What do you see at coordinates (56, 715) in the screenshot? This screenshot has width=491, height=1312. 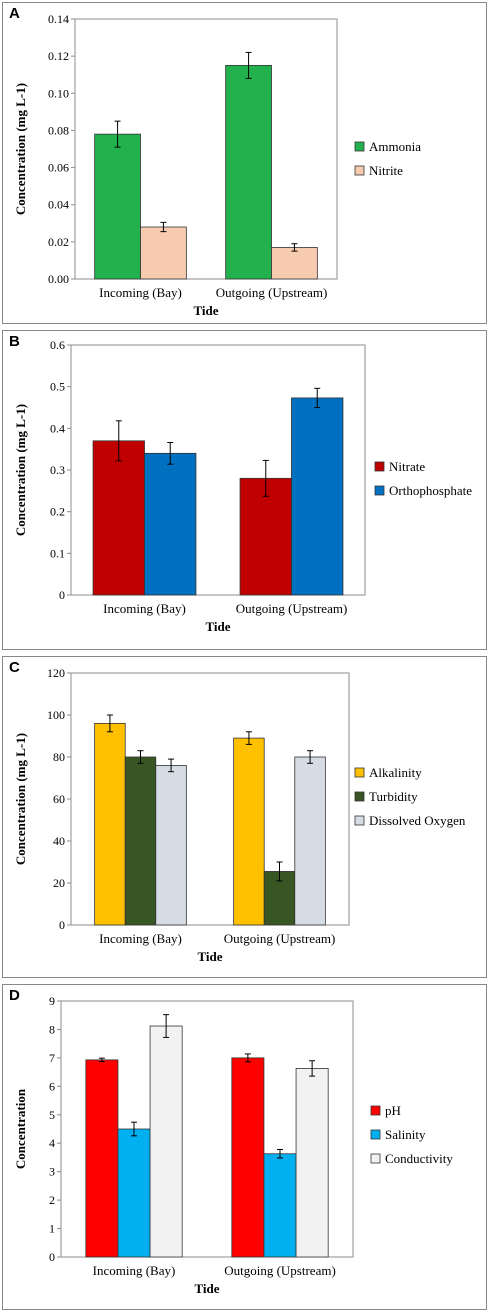 I see `y-tick-label: 100` at bounding box center [56, 715].